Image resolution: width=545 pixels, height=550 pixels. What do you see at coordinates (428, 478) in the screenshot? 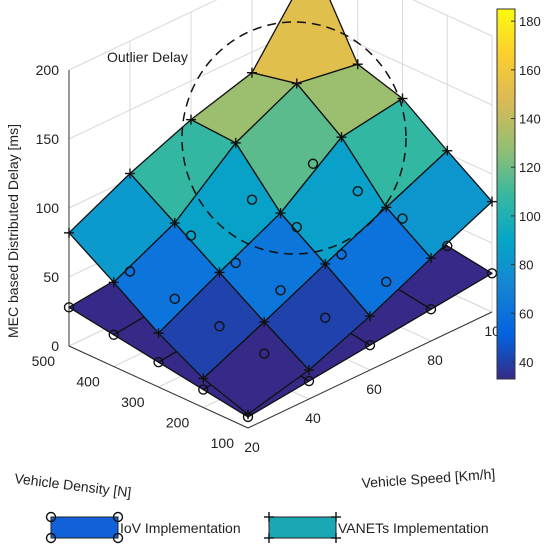
I see `x-axis-label: Vehicle Speed [Km/h]` at bounding box center [428, 478].